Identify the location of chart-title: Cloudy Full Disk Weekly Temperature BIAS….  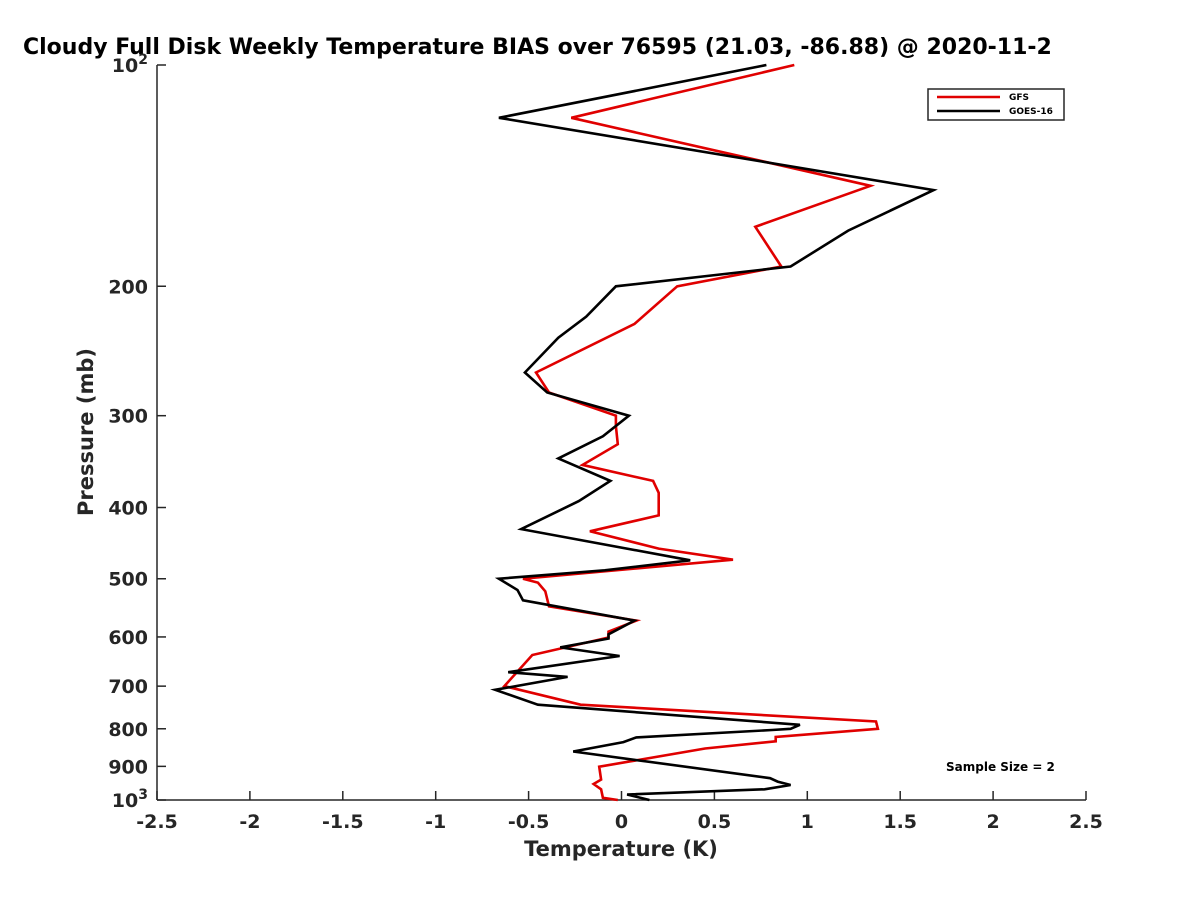
(537, 47).